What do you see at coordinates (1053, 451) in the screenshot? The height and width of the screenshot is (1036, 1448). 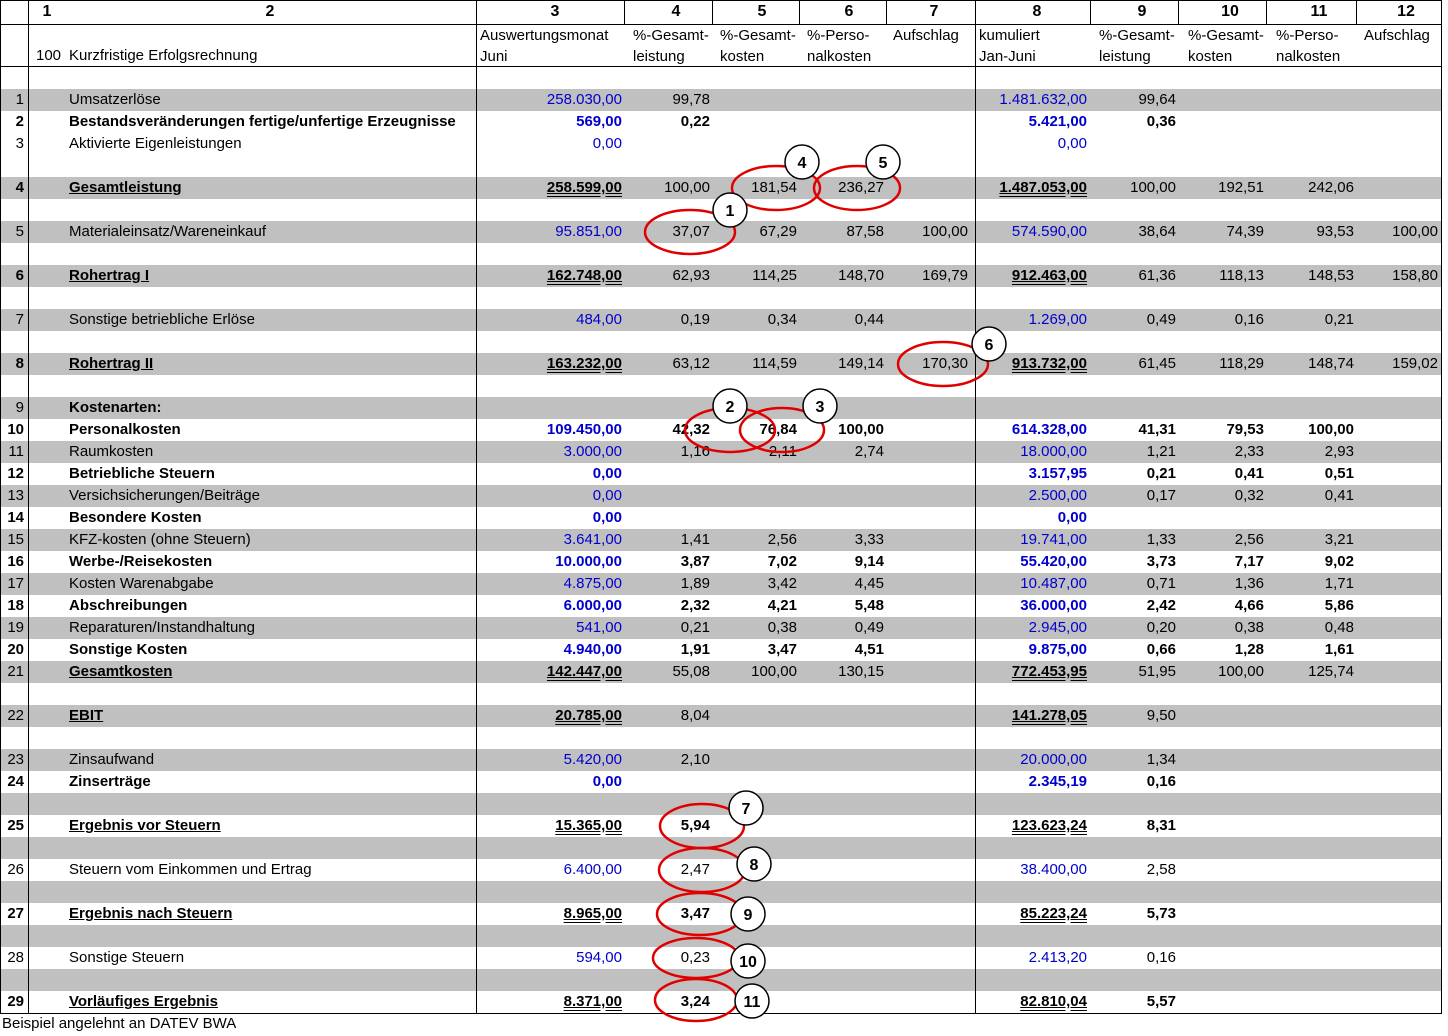 I see `cell-col-8: 18.000,00` at bounding box center [1053, 451].